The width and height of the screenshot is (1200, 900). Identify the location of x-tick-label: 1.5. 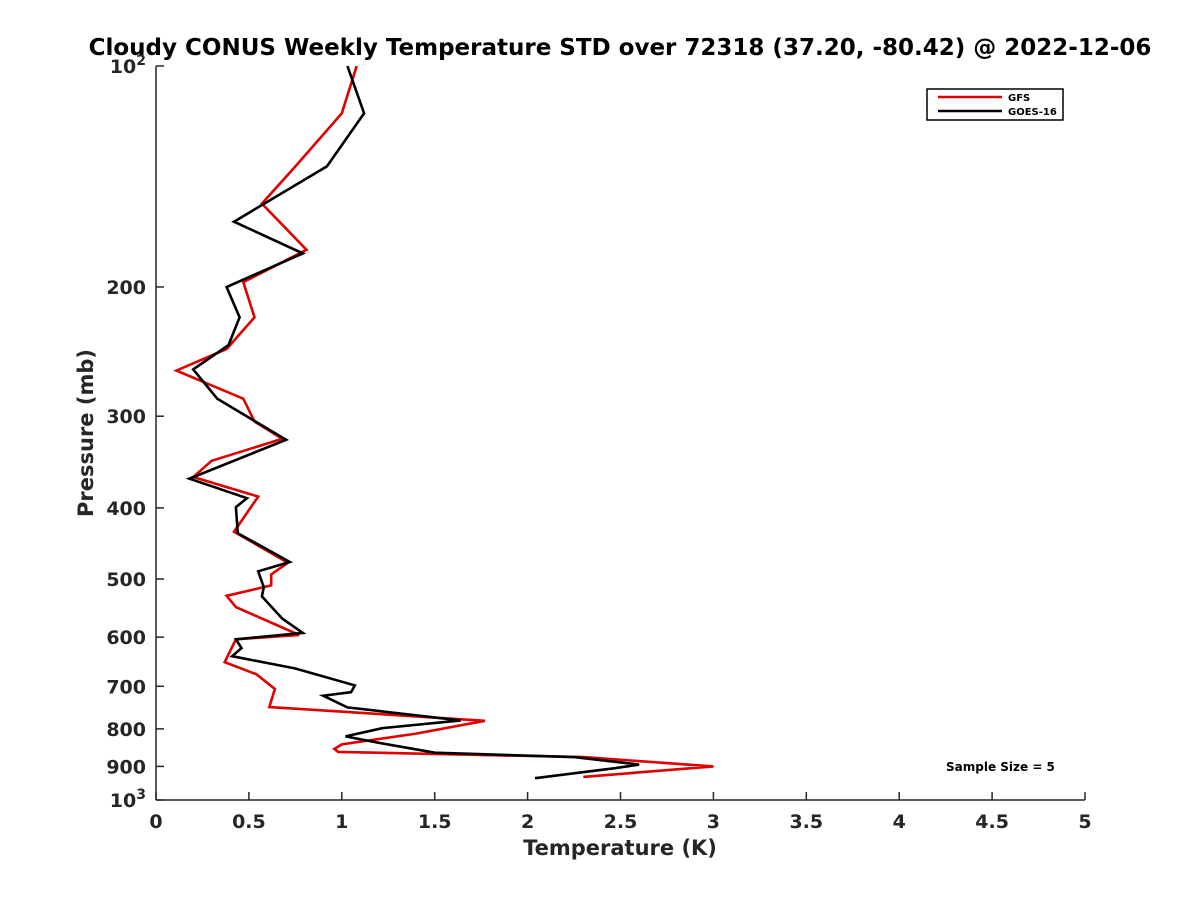
(435, 822).